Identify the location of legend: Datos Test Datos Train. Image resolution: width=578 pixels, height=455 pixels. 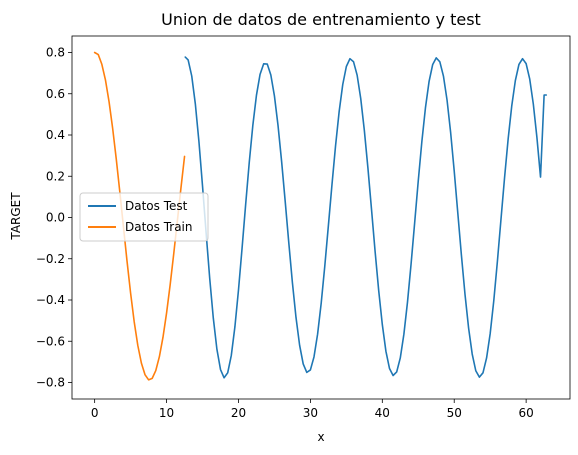
(144, 217).